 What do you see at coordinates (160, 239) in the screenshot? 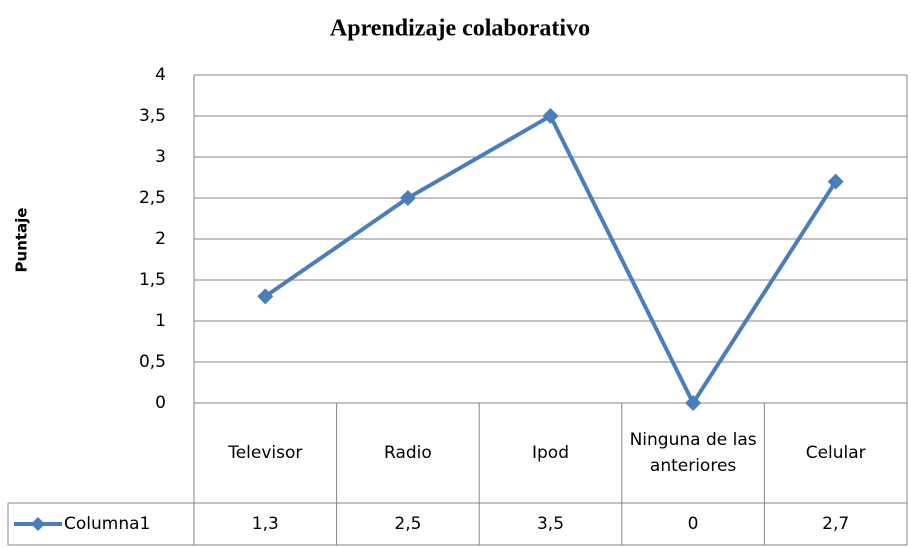
I see `y-tick-label: 2` at bounding box center [160, 239].